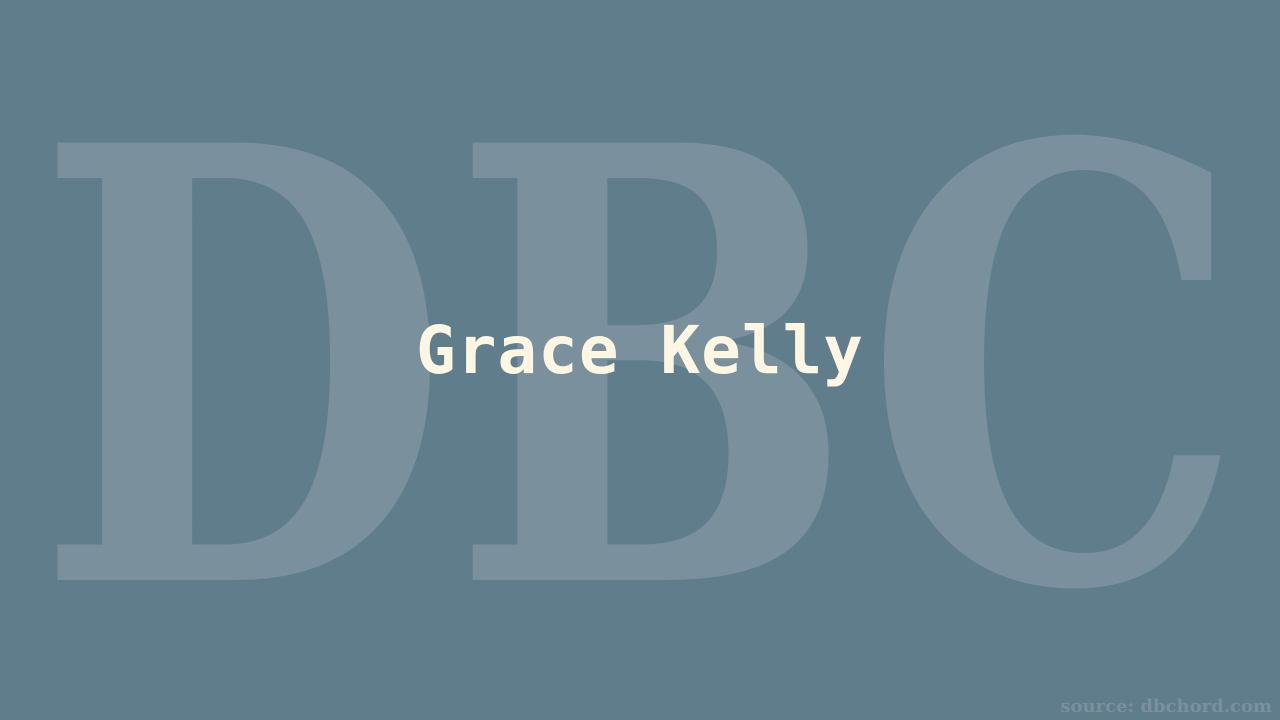  Describe the element at coordinates (1166, 706) in the screenshot. I see `source-credit: source: dbchord.com` at that location.